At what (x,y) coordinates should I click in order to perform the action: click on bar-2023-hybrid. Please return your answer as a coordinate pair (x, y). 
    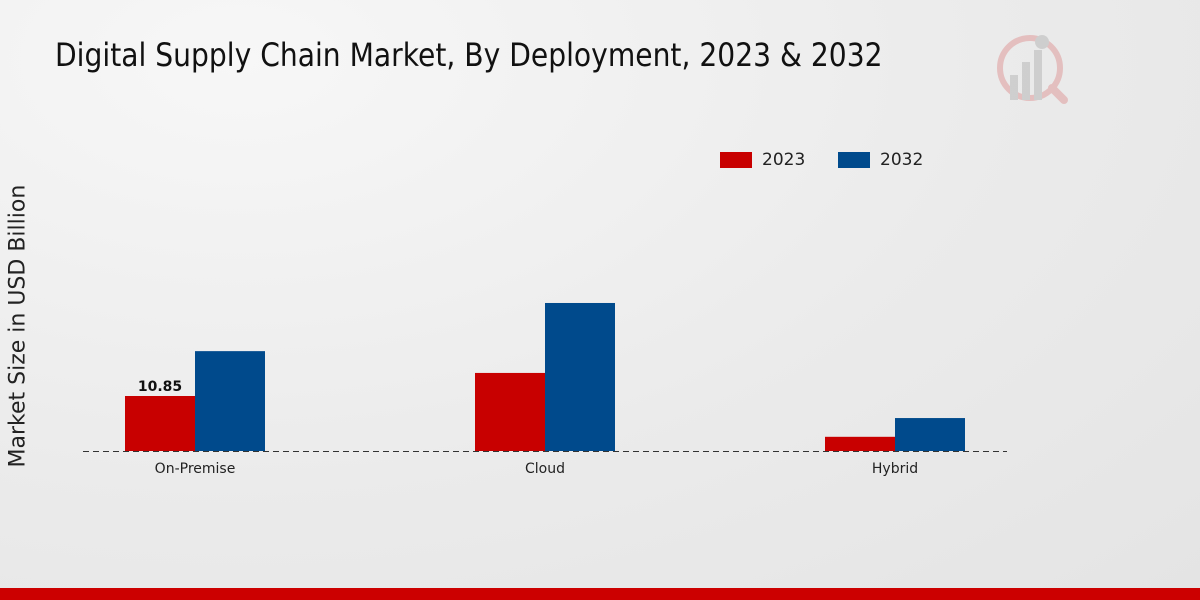
    Looking at the image, I should click on (860, 443).